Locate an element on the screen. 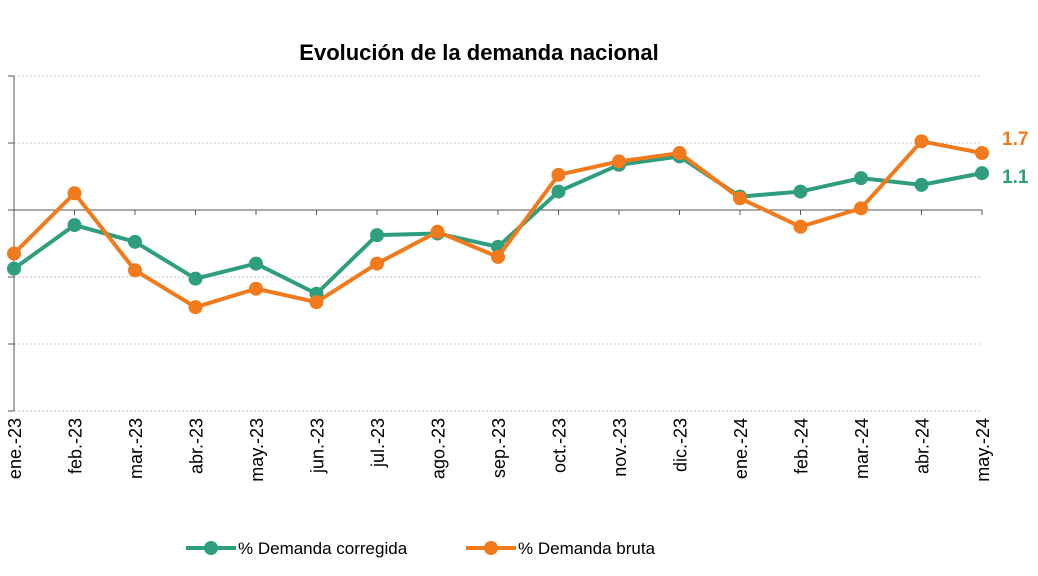 Image resolution: width=1038 pixels, height=576 pixels. legend-item-2: % Demanda bruta is located at coordinates (561, 548).